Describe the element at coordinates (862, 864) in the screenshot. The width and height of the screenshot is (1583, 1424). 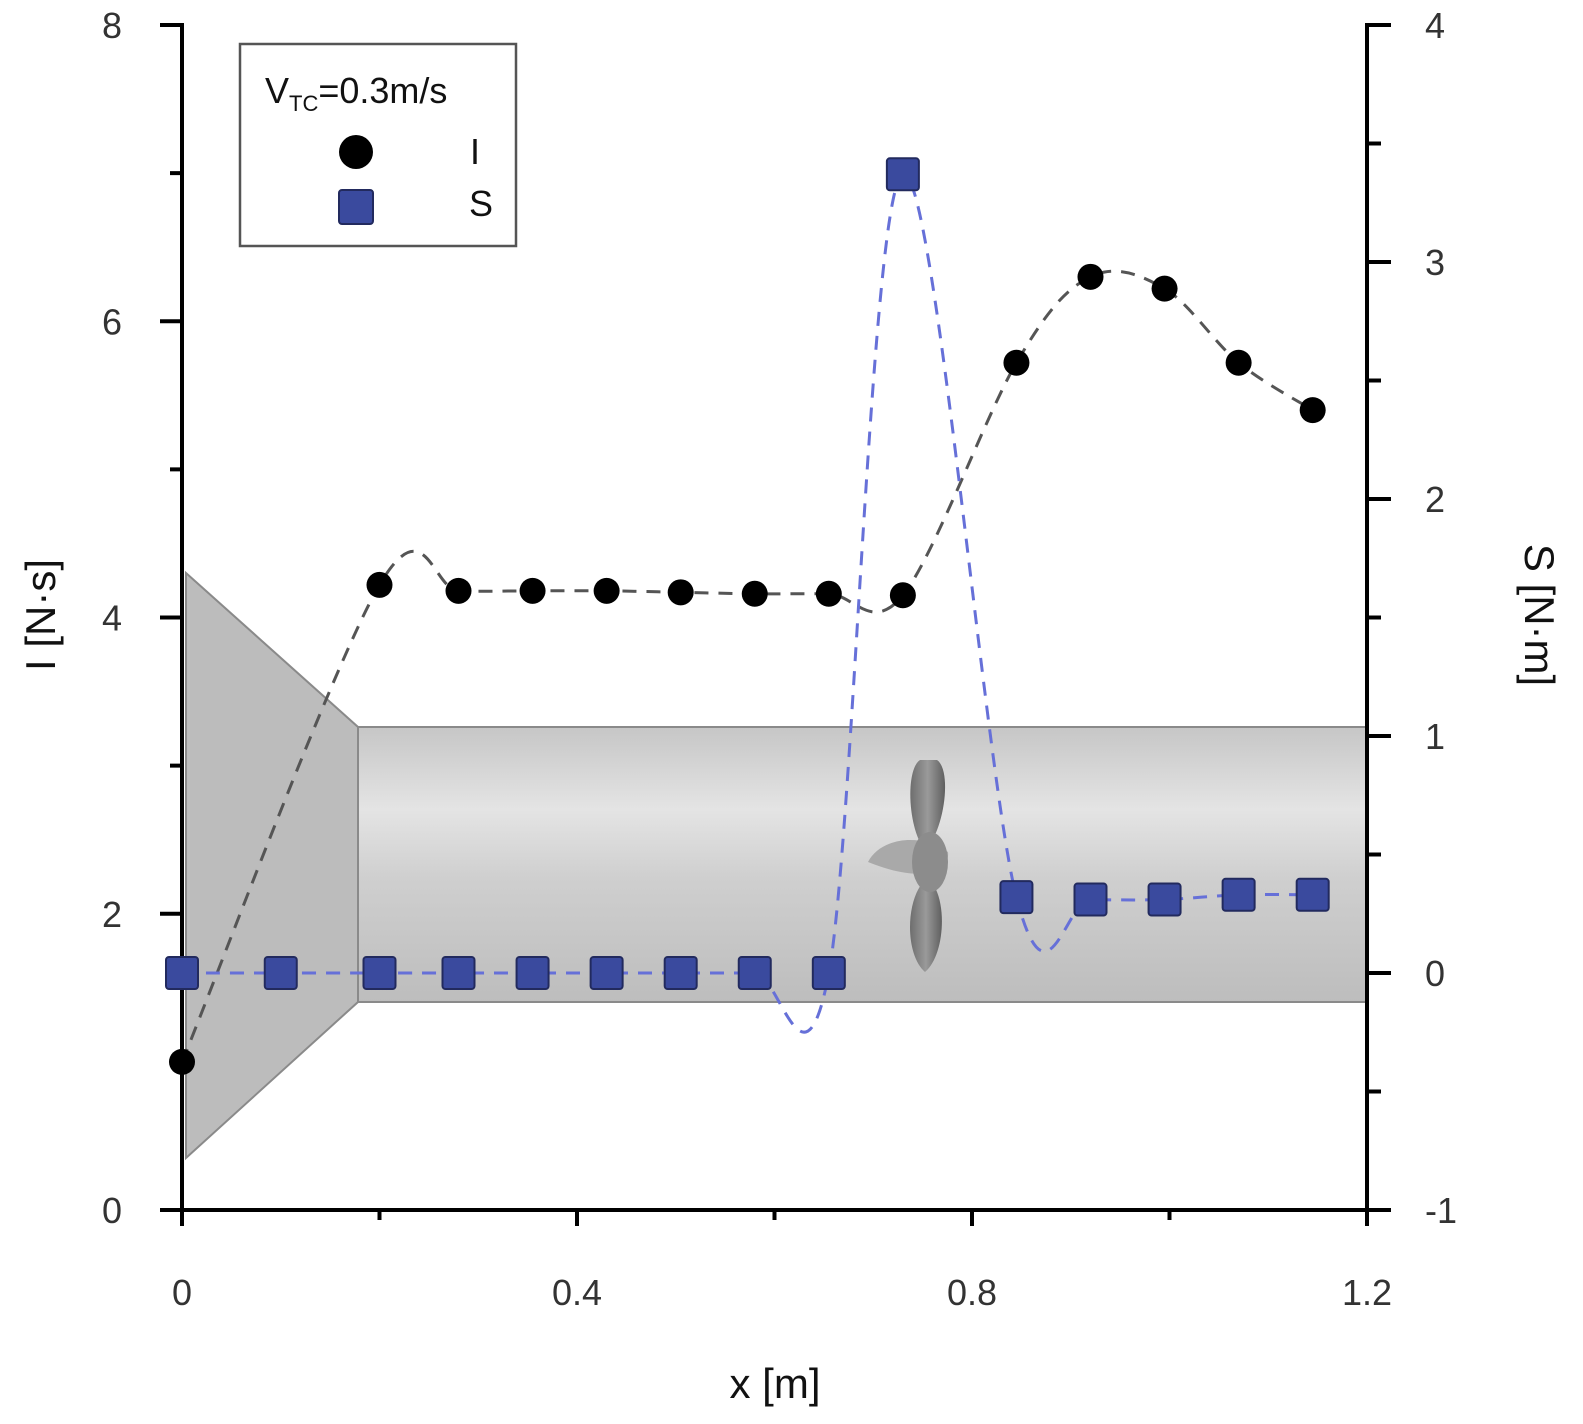
I see `duct-tube` at that location.